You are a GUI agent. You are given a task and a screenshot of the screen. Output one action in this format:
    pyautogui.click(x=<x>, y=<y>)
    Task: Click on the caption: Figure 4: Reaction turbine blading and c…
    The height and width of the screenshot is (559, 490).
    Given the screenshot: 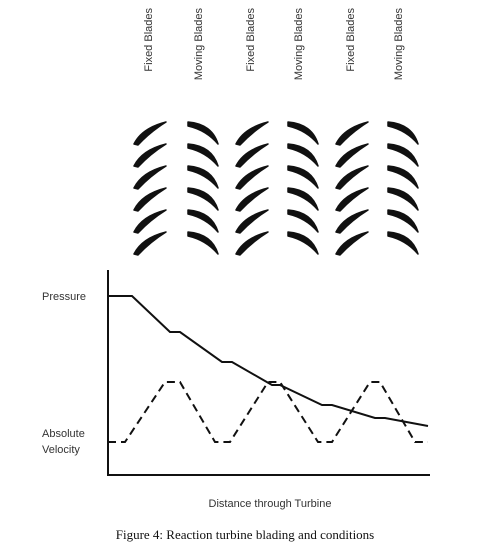 What is the action you would take?
    pyautogui.click(x=245, y=534)
    